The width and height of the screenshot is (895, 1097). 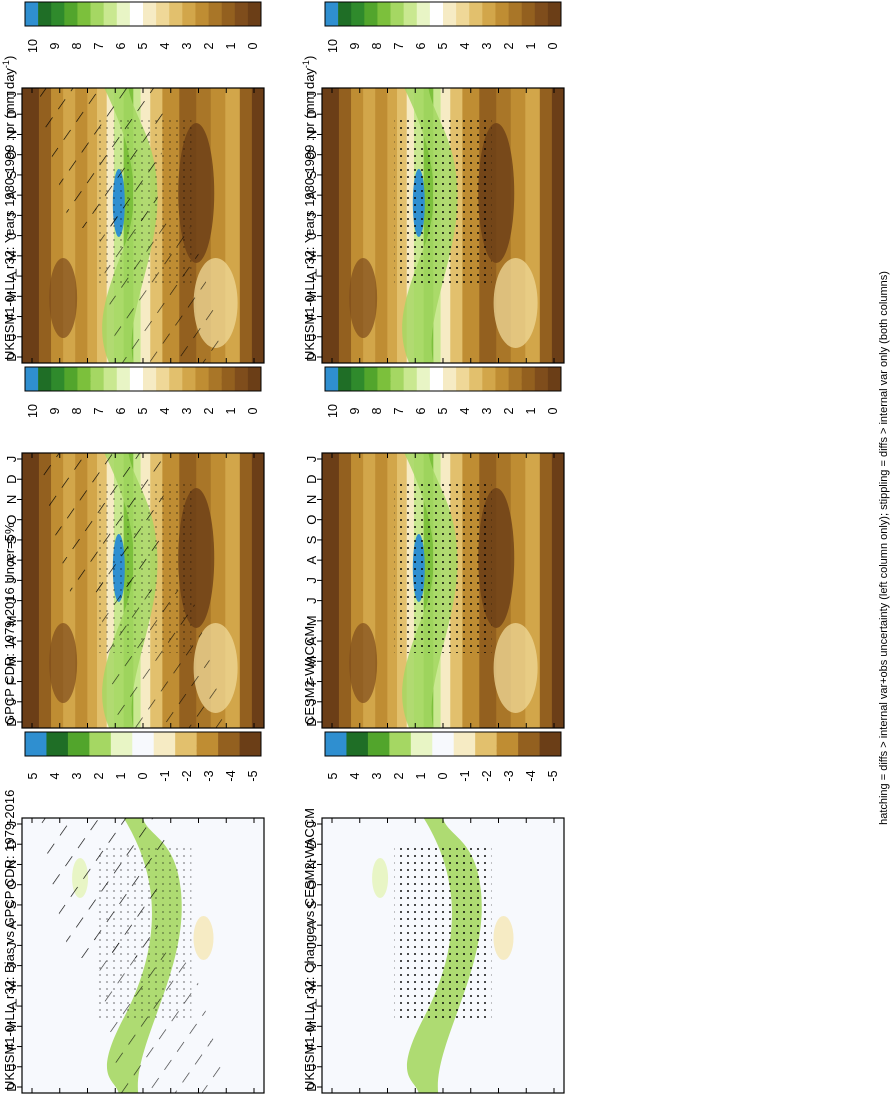 I want to click on colorbar-tick-label: 3, so click(x=77, y=775).